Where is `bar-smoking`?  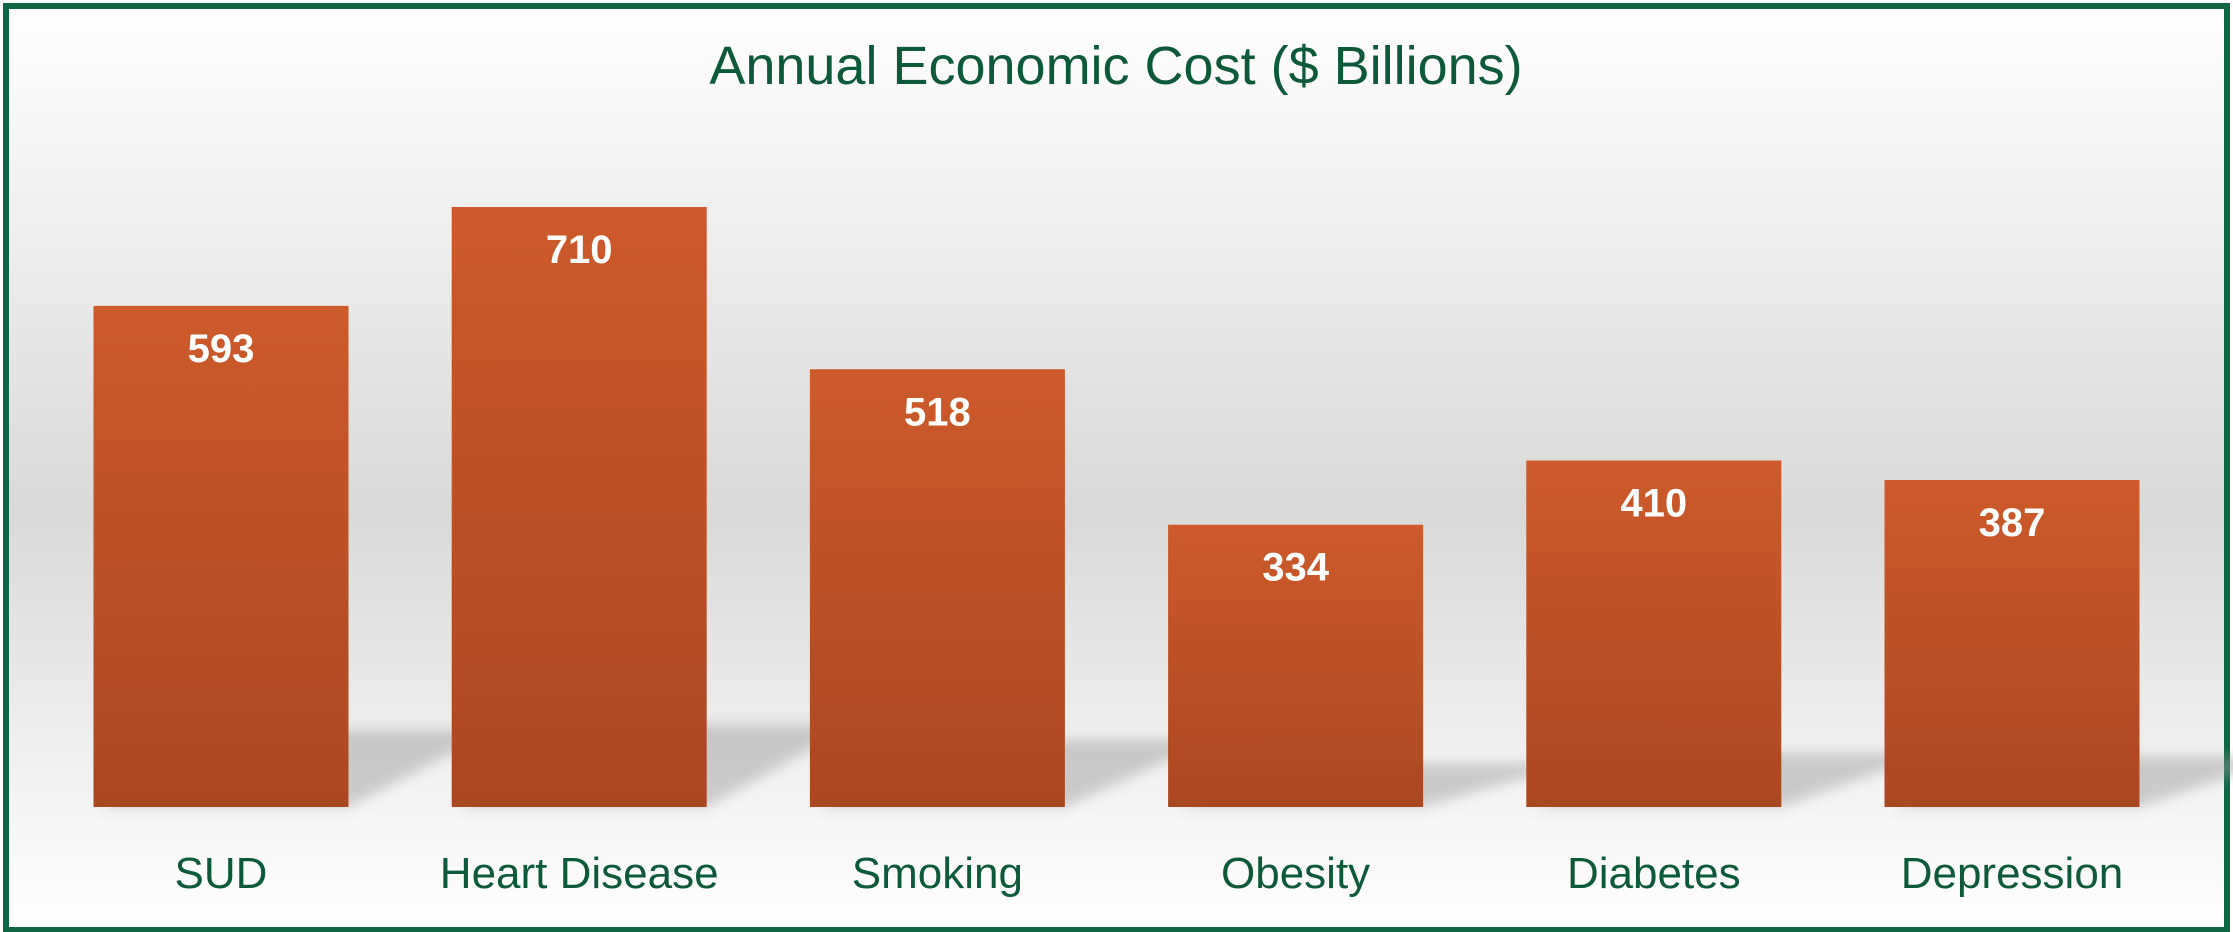
bar-smoking is located at coordinates (937, 588).